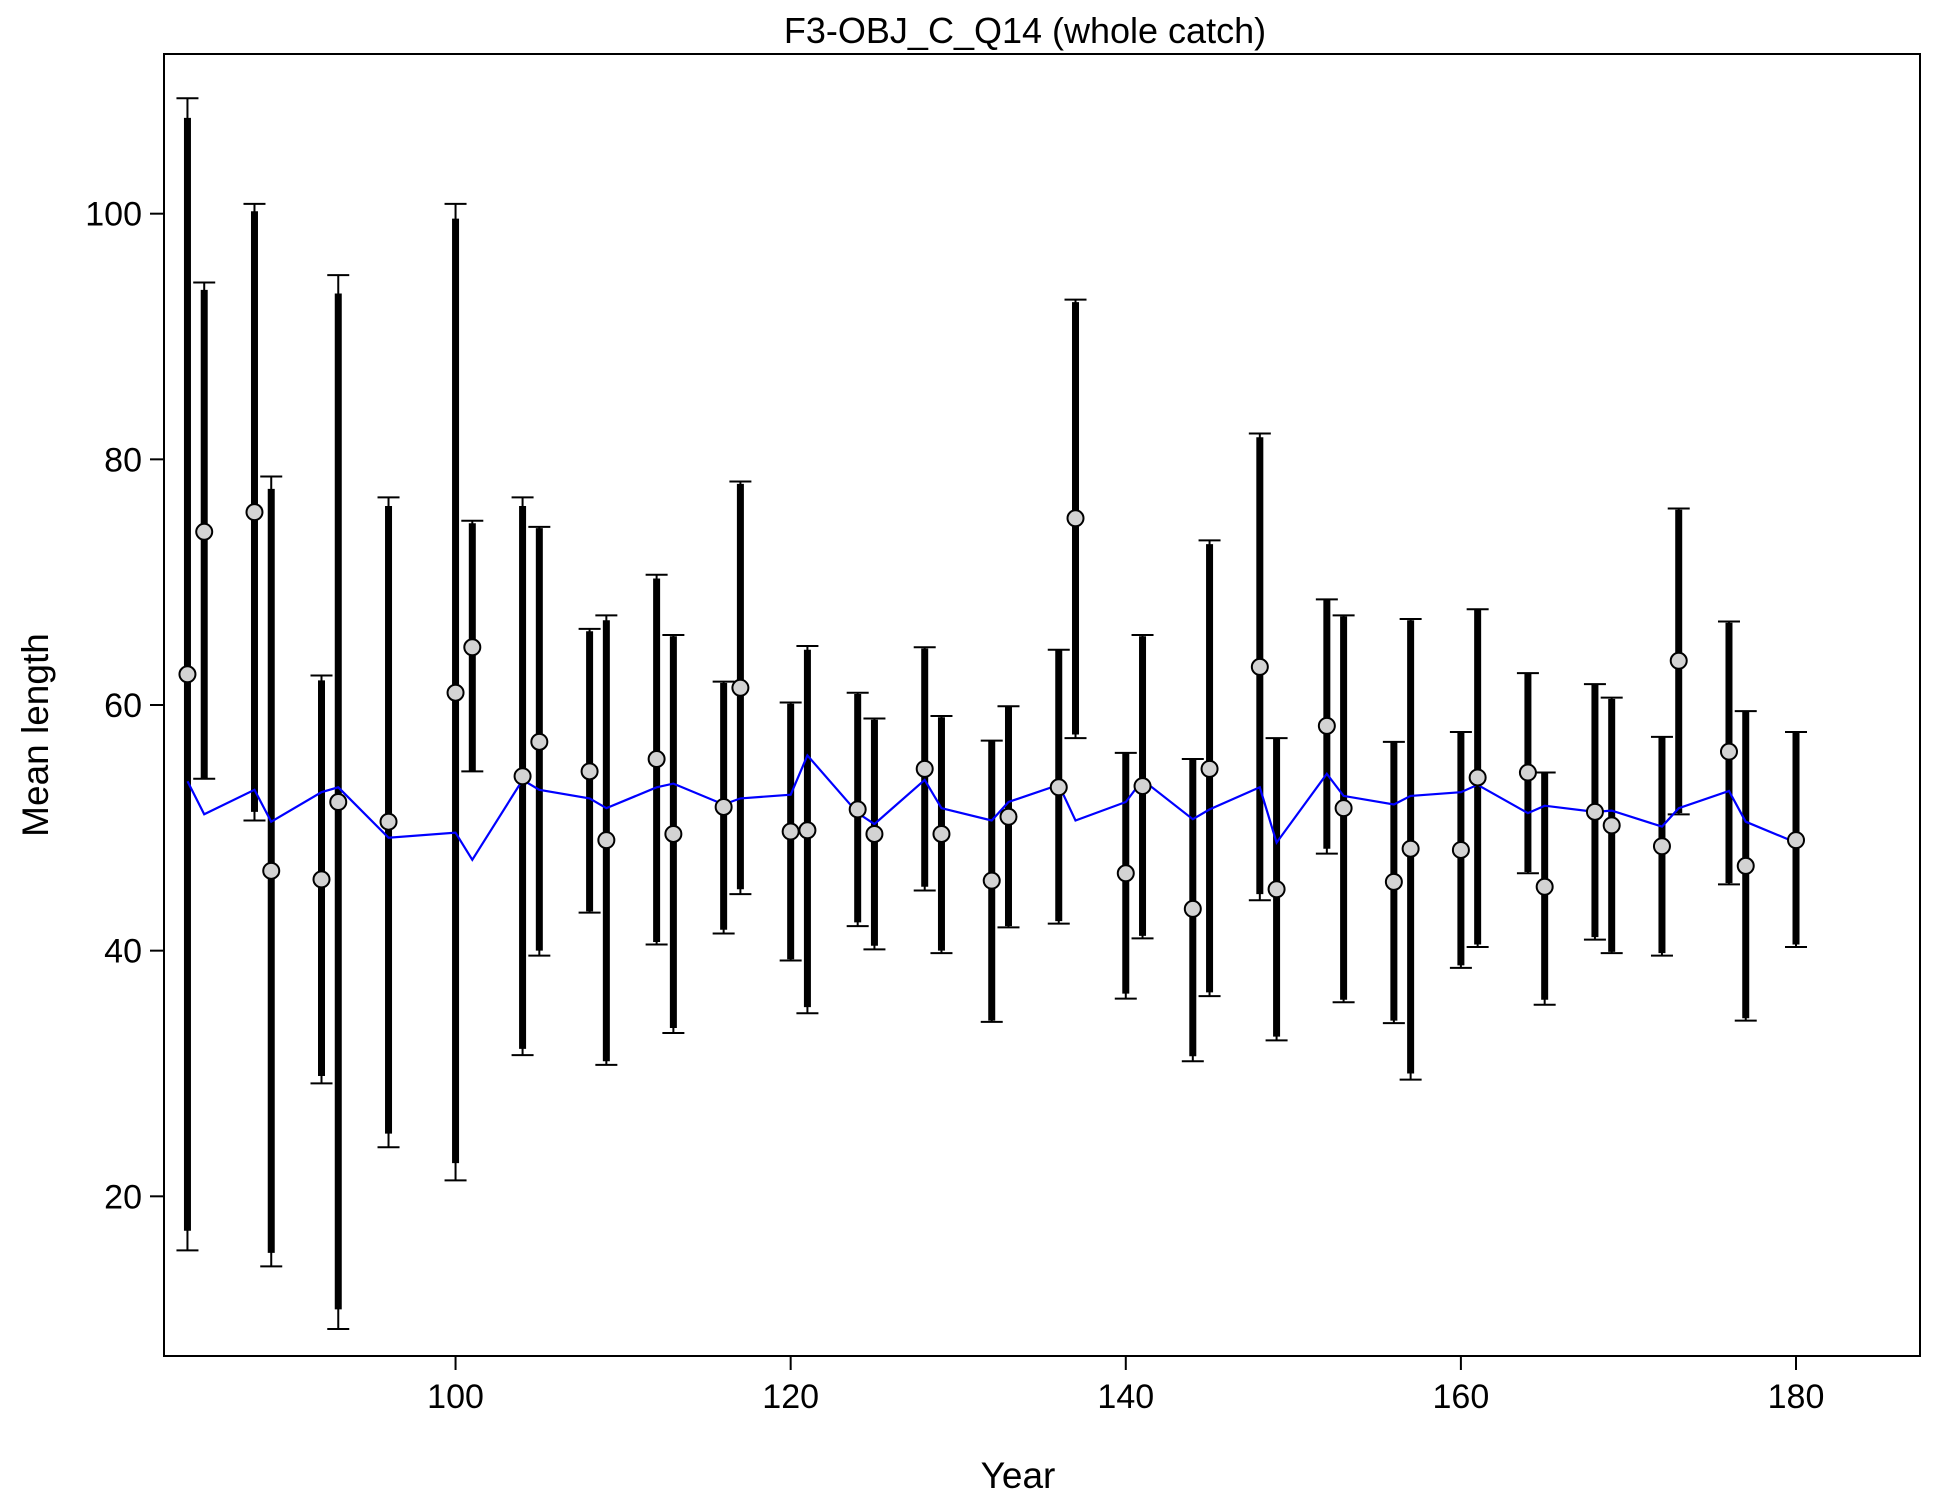 The image size is (1950, 1500). I want to click on y-tick-label: 60, so click(123, 706).